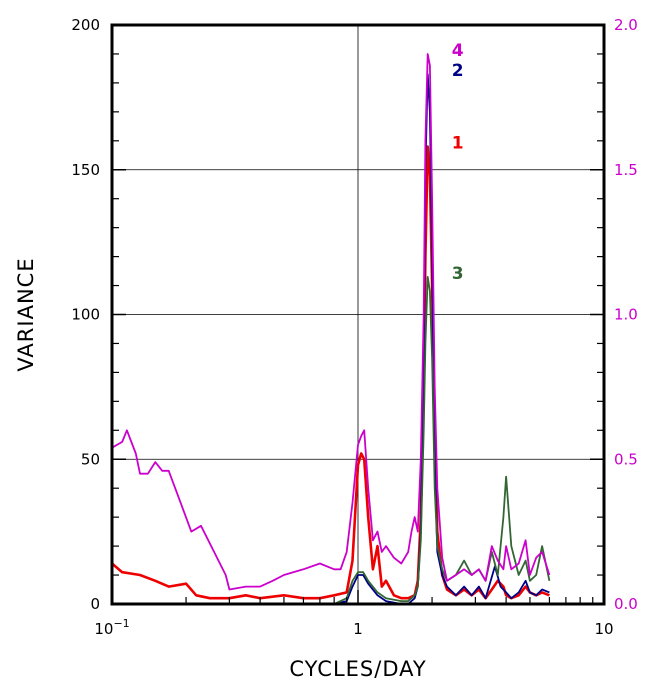 The width and height of the screenshot is (660, 685). Describe the element at coordinates (626, 459) in the screenshot. I see `y-tick-label-right: 0.5` at that location.